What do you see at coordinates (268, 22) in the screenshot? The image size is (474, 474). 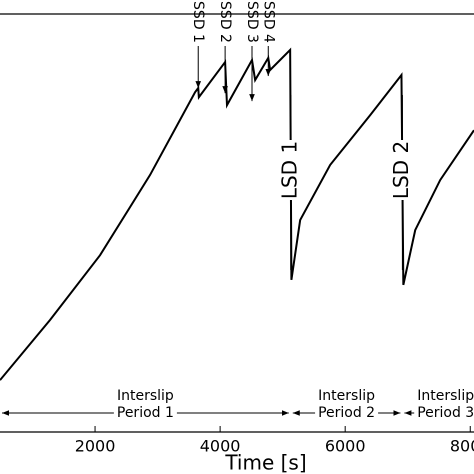 I see `ssd-label: SSD 4` at bounding box center [268, 22].